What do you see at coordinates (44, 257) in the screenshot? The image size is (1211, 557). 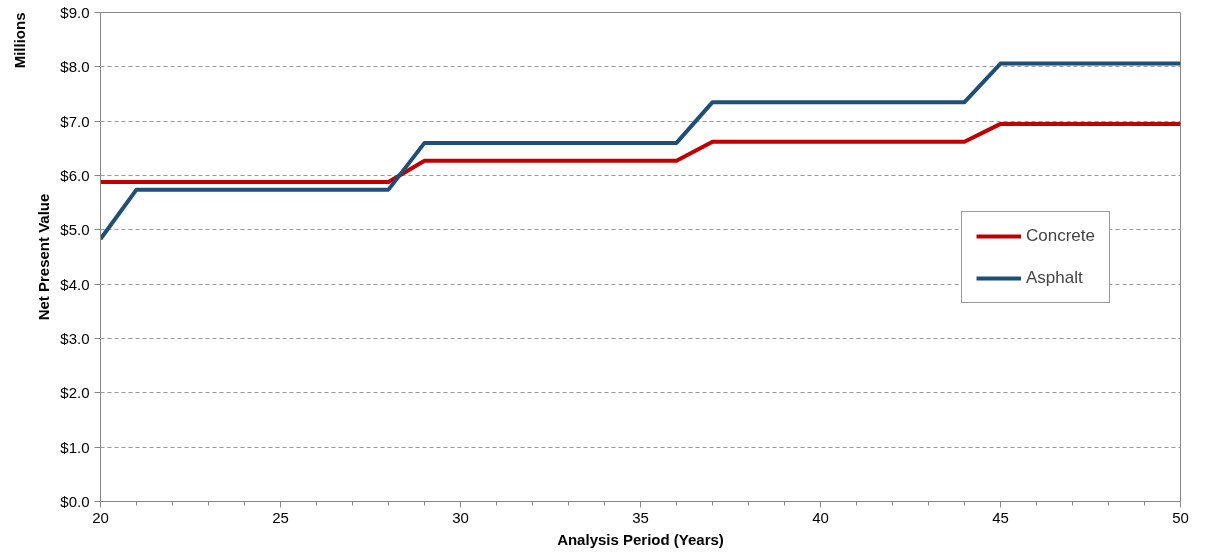 I see `y-axis-title: Net Present Value` at bounding box center [44, 257].